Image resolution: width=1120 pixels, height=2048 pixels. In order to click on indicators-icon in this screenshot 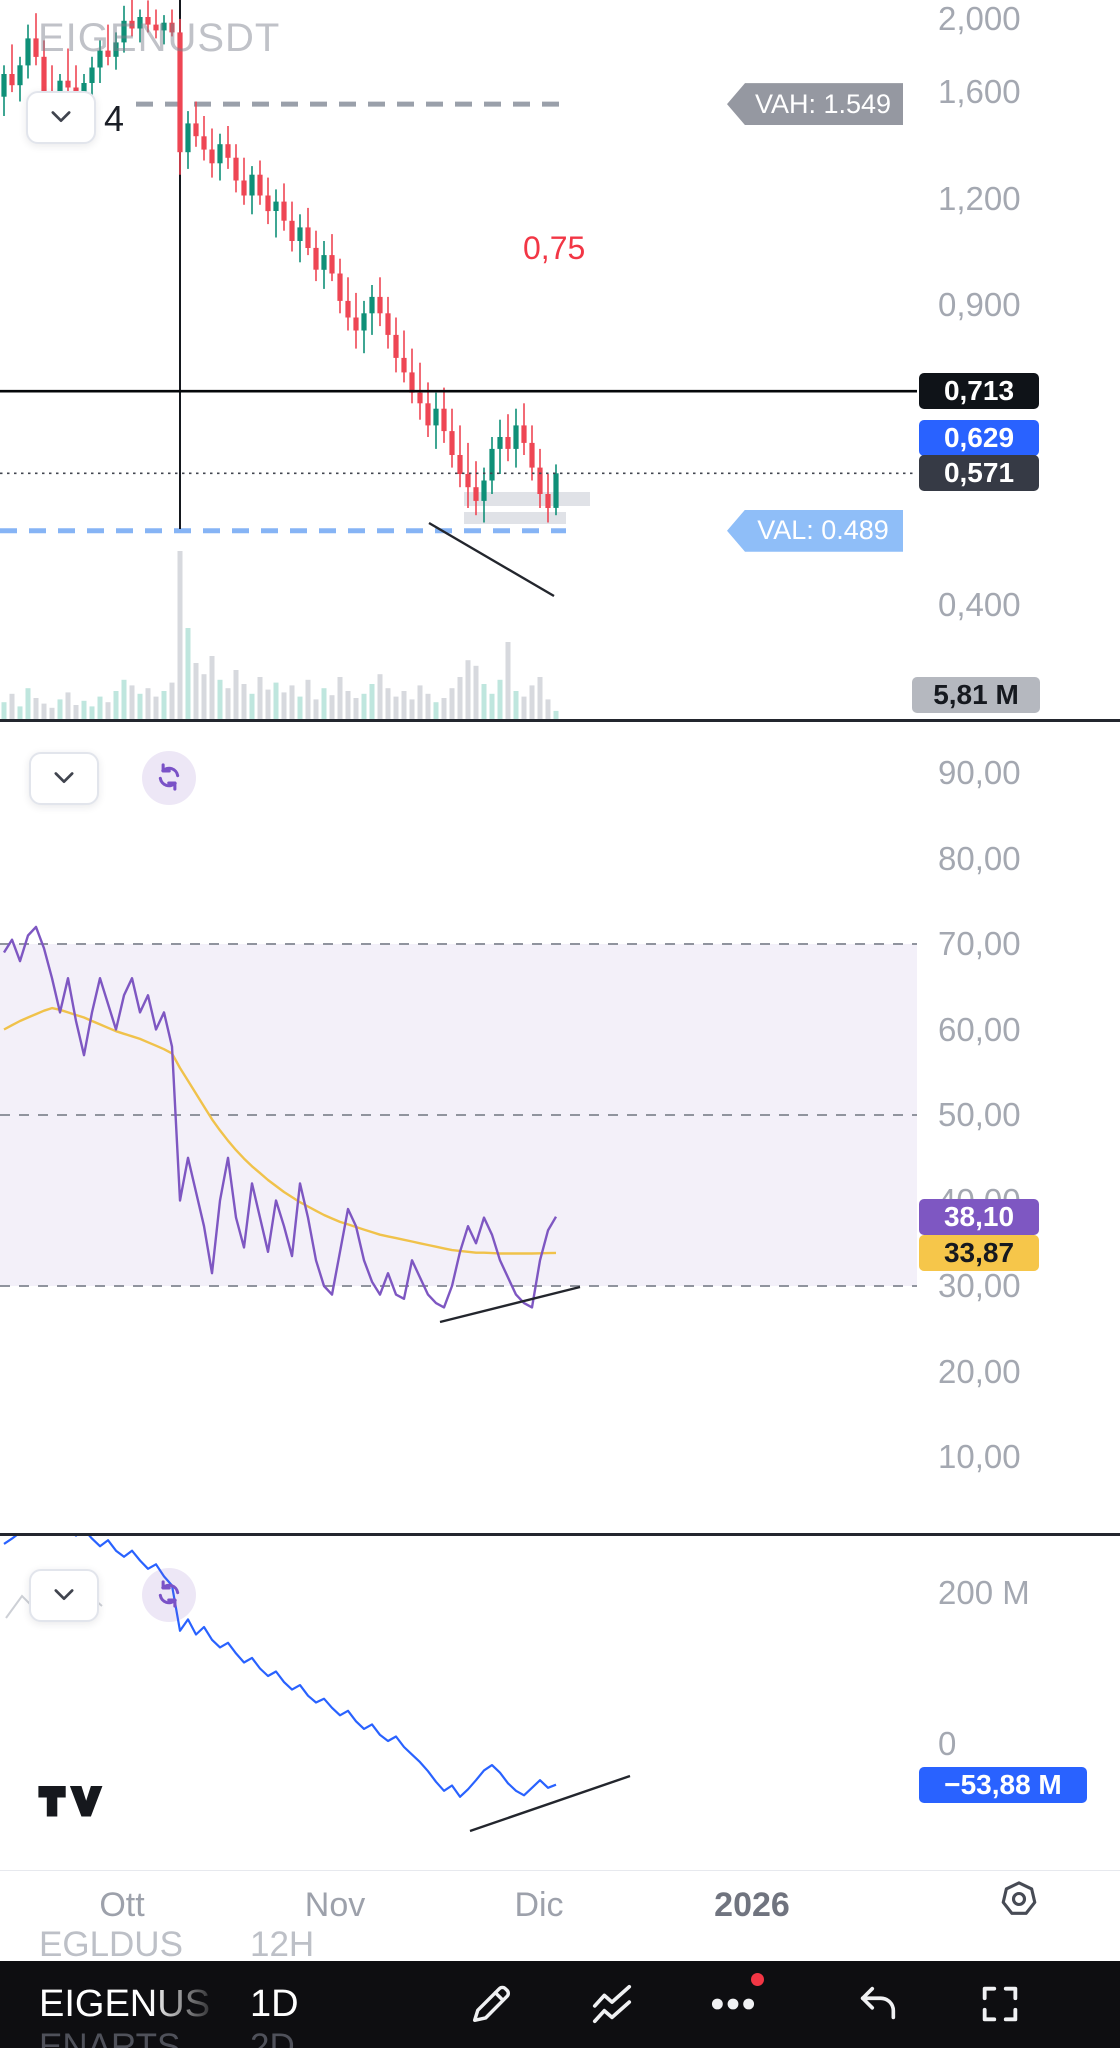, I will do `click(612, 2005)`.